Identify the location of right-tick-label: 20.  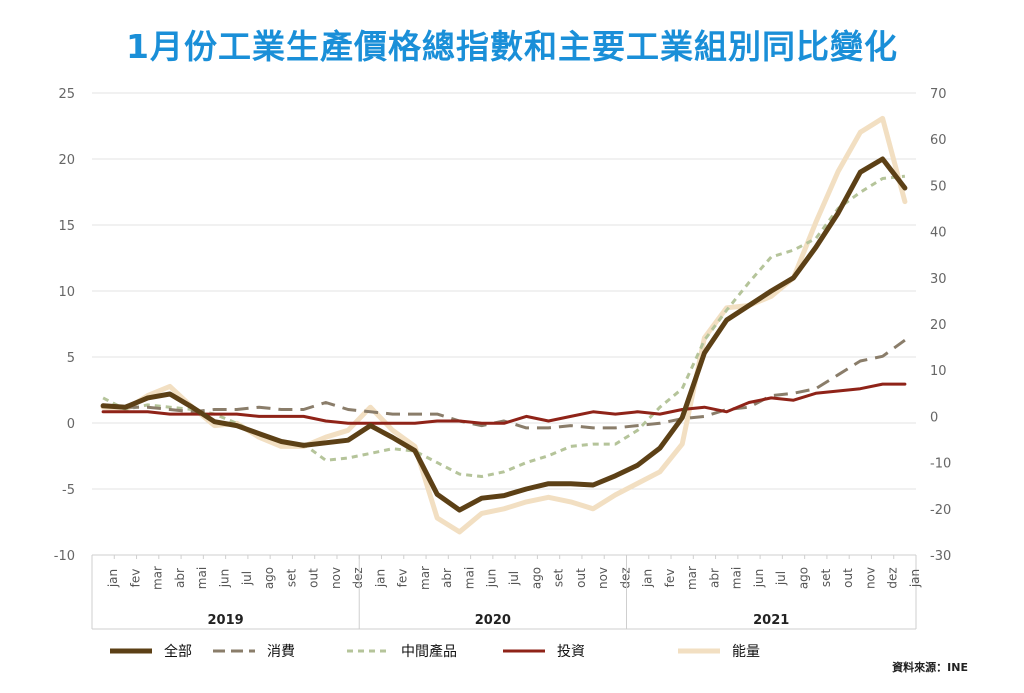
(938, 325).